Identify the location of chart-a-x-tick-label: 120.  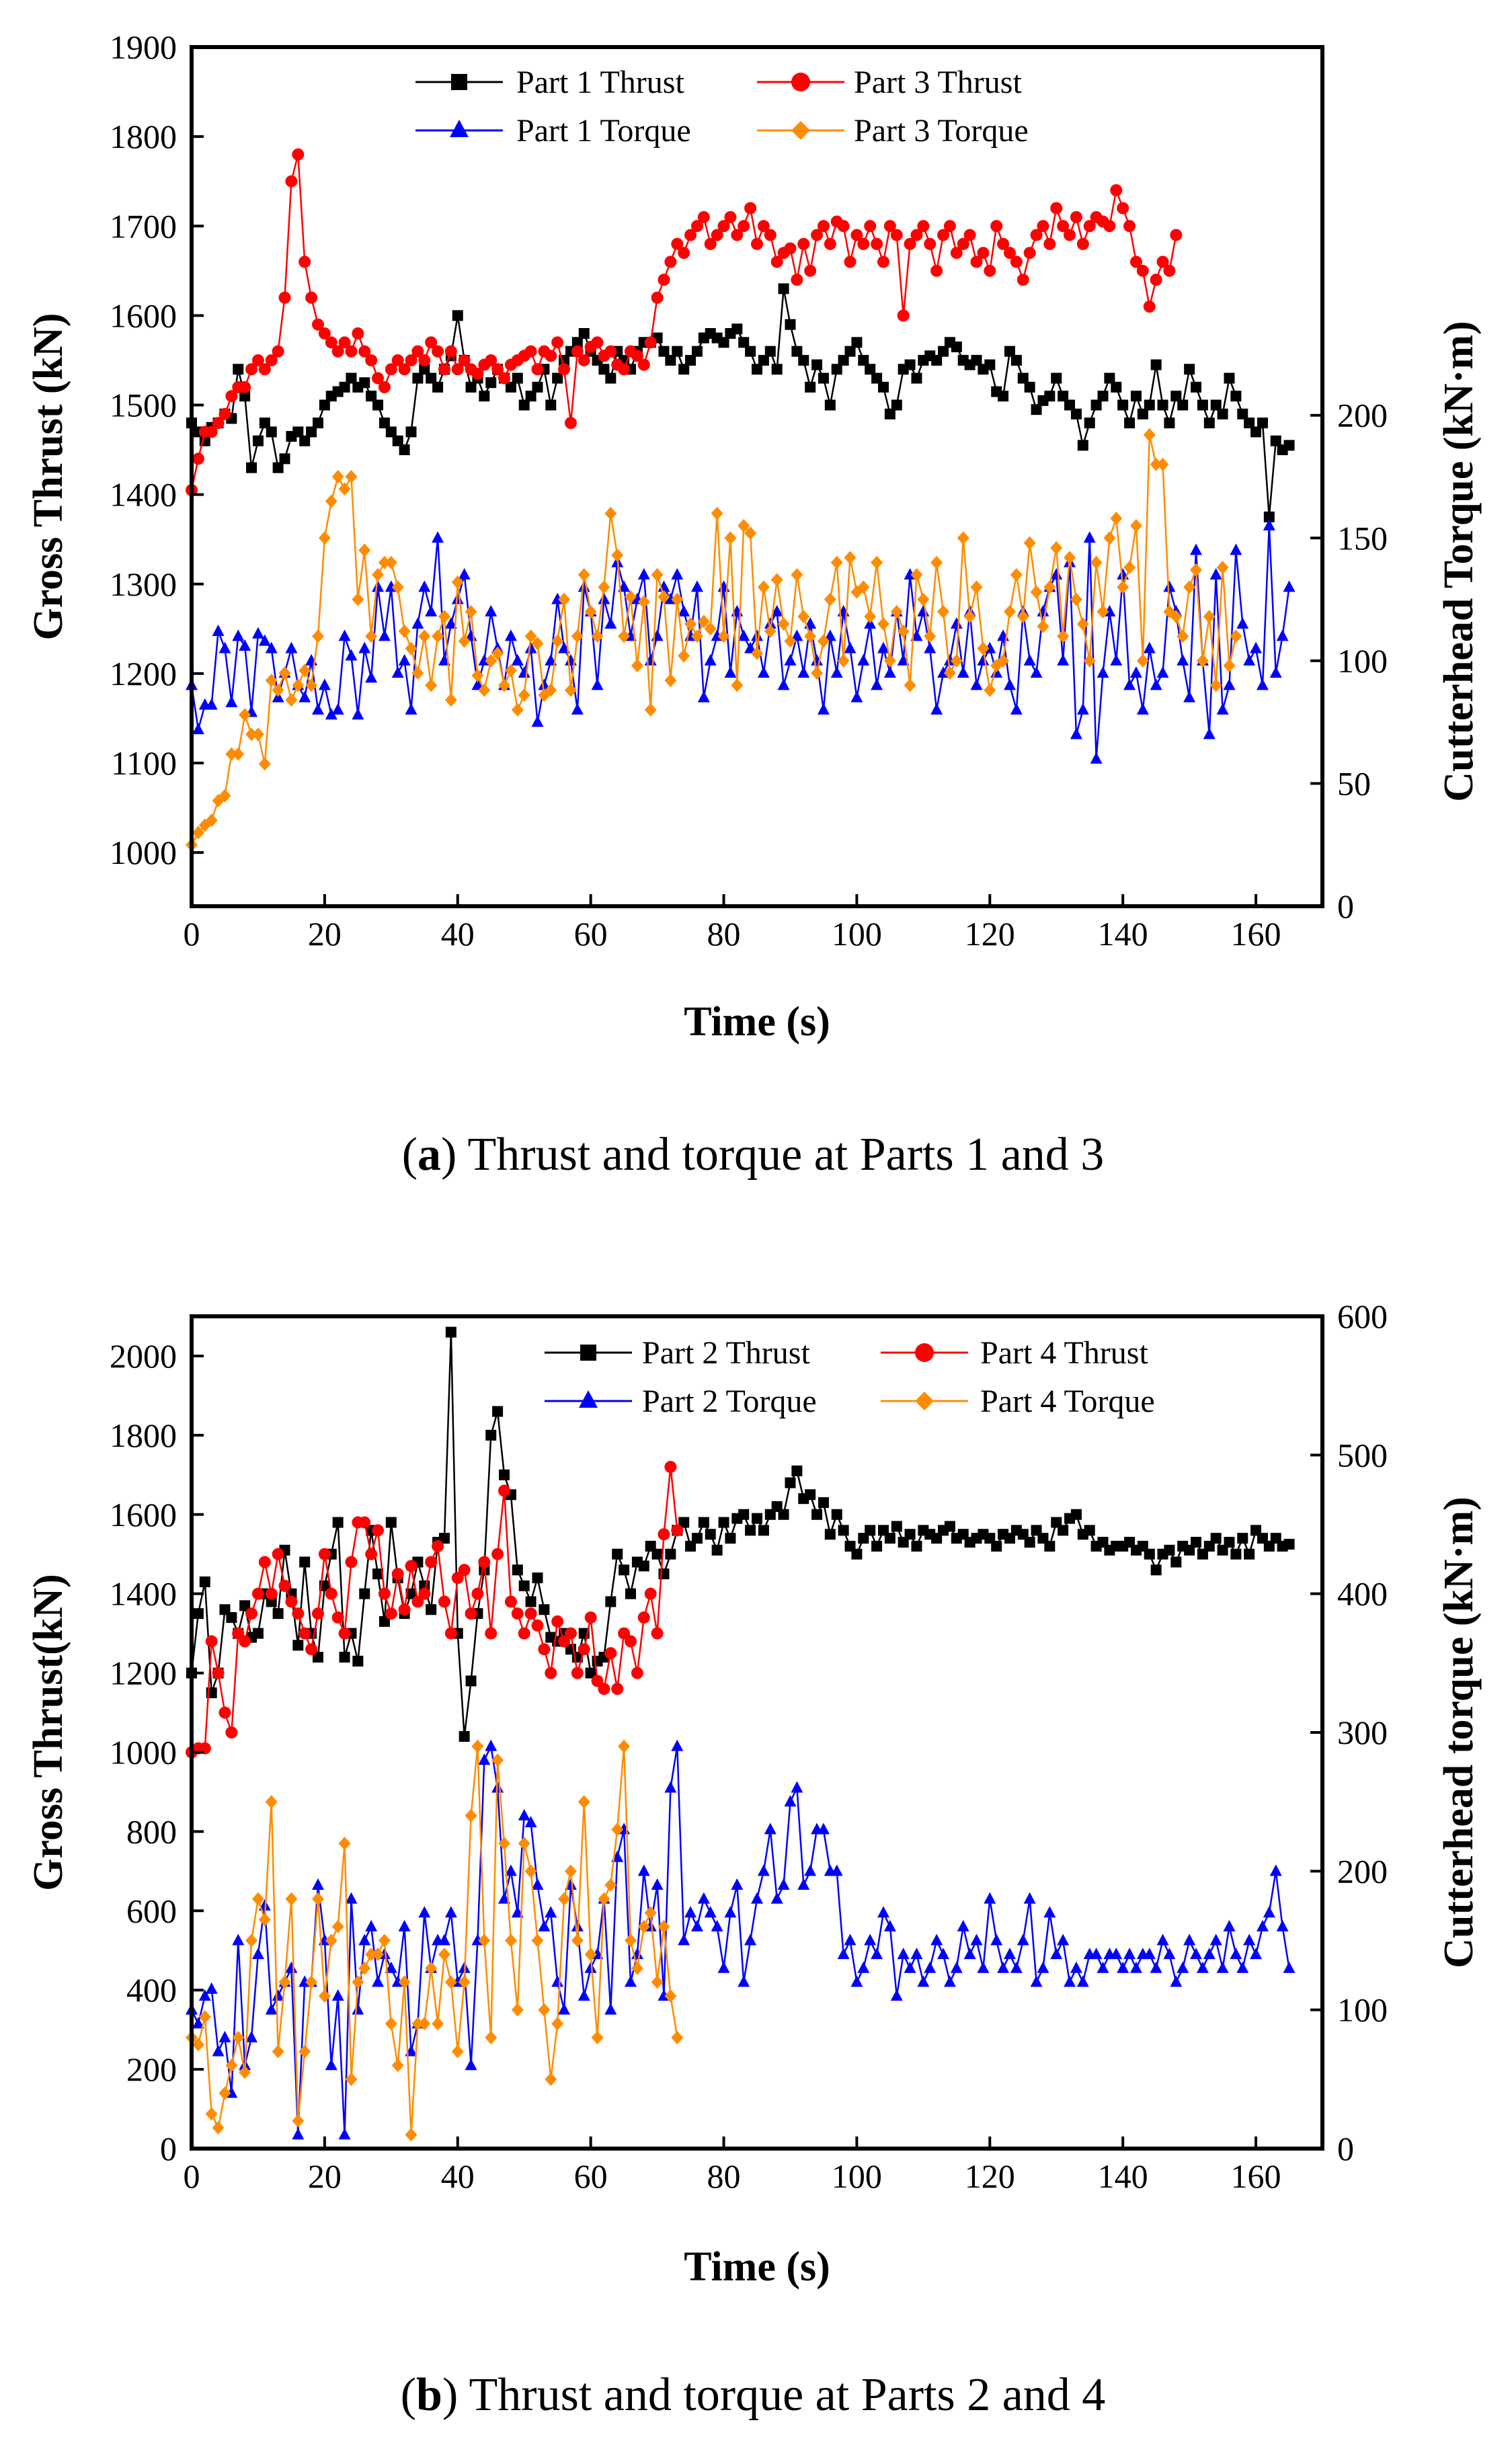
(990, 934).